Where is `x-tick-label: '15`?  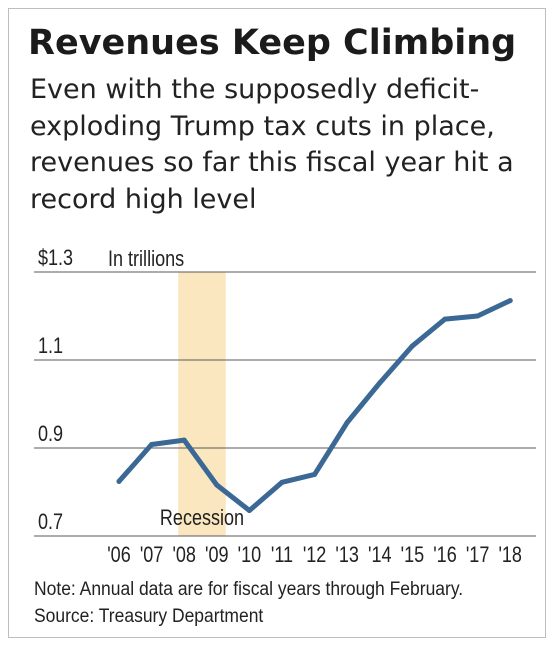 x-tick-label: '15 is located at coordinates (413, 555).